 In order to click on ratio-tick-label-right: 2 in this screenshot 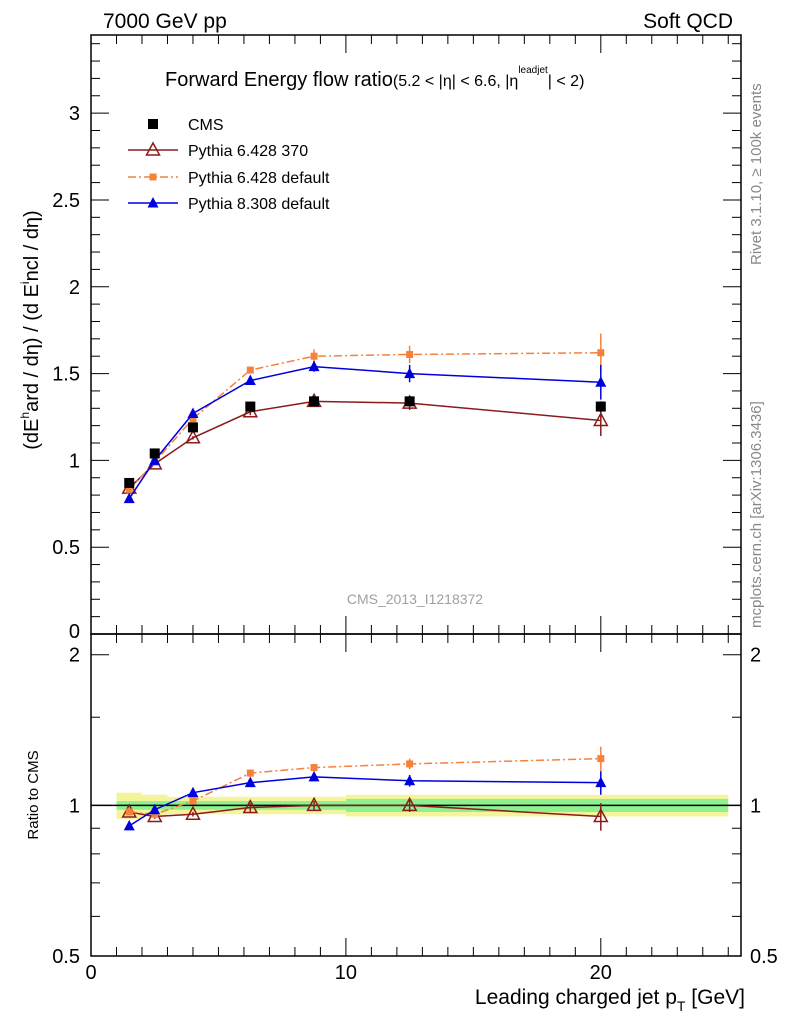, I will do `click(755, 656)`.